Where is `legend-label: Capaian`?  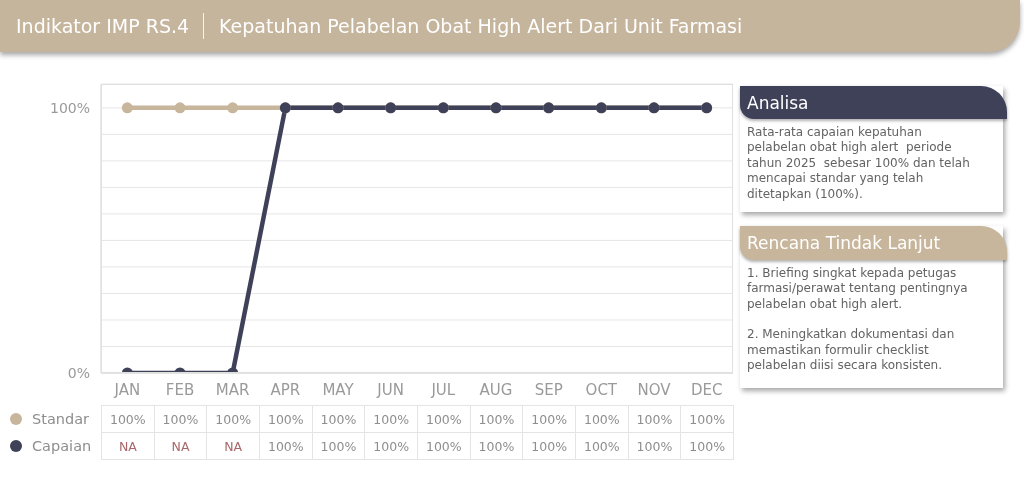
legend-label: Capaian is located at coordinates (62, 445).